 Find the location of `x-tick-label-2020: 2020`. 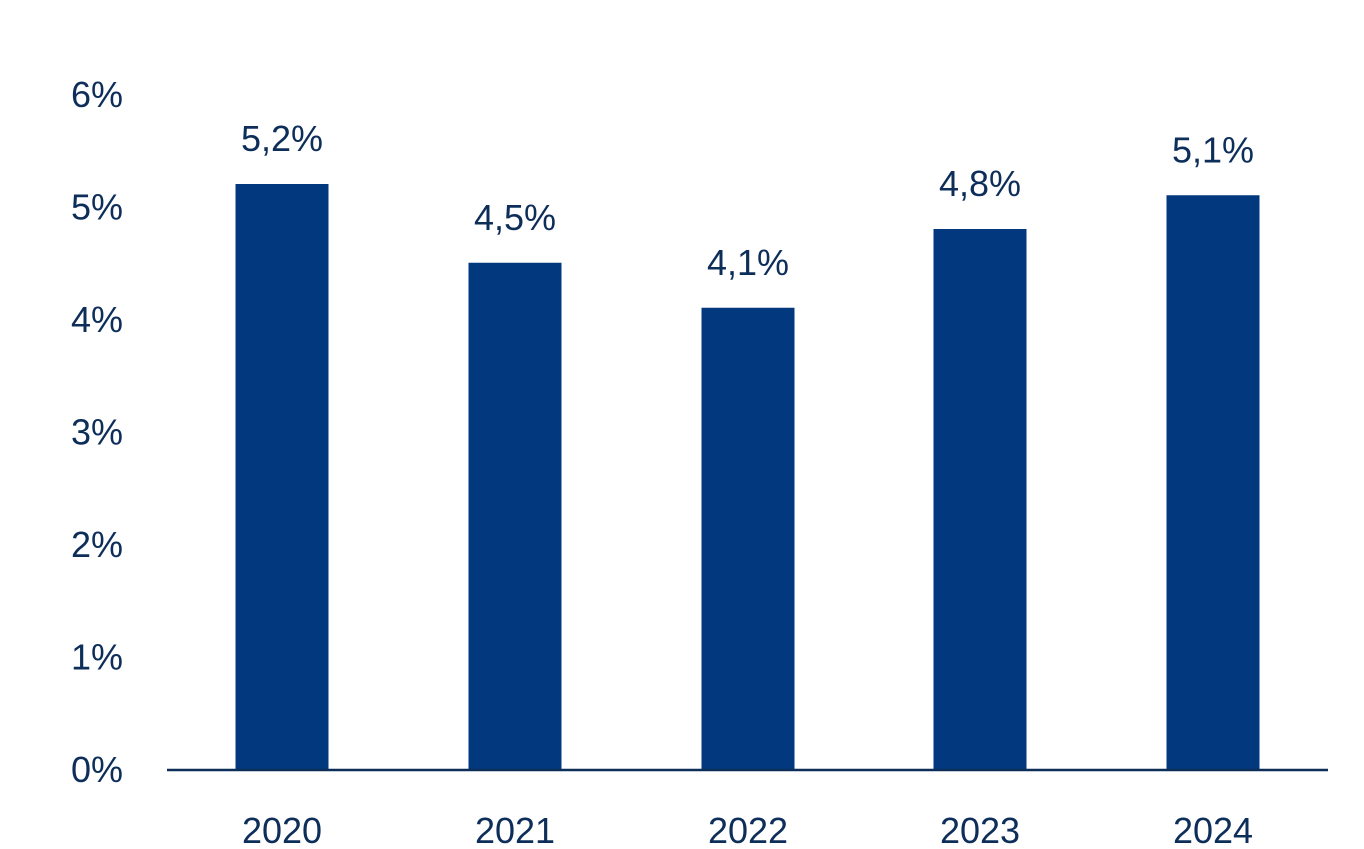

x-tick-label-2020: 2020 is located at coordinates (282, 829).